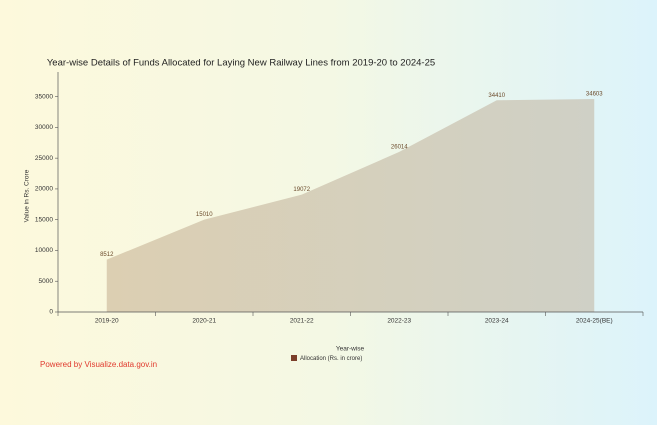 Image resolution: width=657 pixels, height=425 pixels. Describe the element at coordinates (594, 95) in the screenshot. I see `data-label: 34603` at that location.